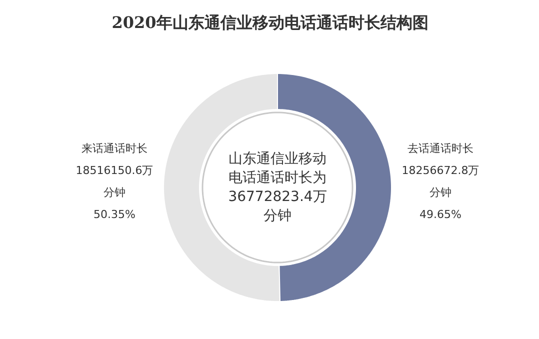 The width and height of the screenshot is (539, 339). I want to click on data-label: 18256672.8万分钟 49.65%, so click(441, 192).